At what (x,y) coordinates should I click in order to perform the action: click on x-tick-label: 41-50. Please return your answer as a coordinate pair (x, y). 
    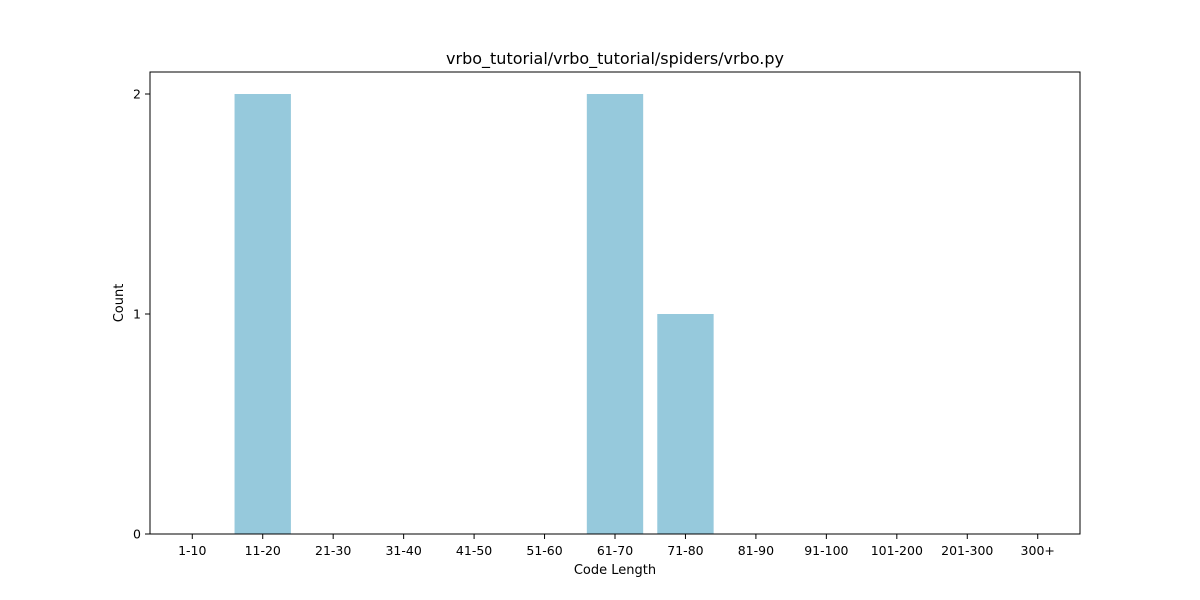
    Looking at the image, I should click on (474, 550).